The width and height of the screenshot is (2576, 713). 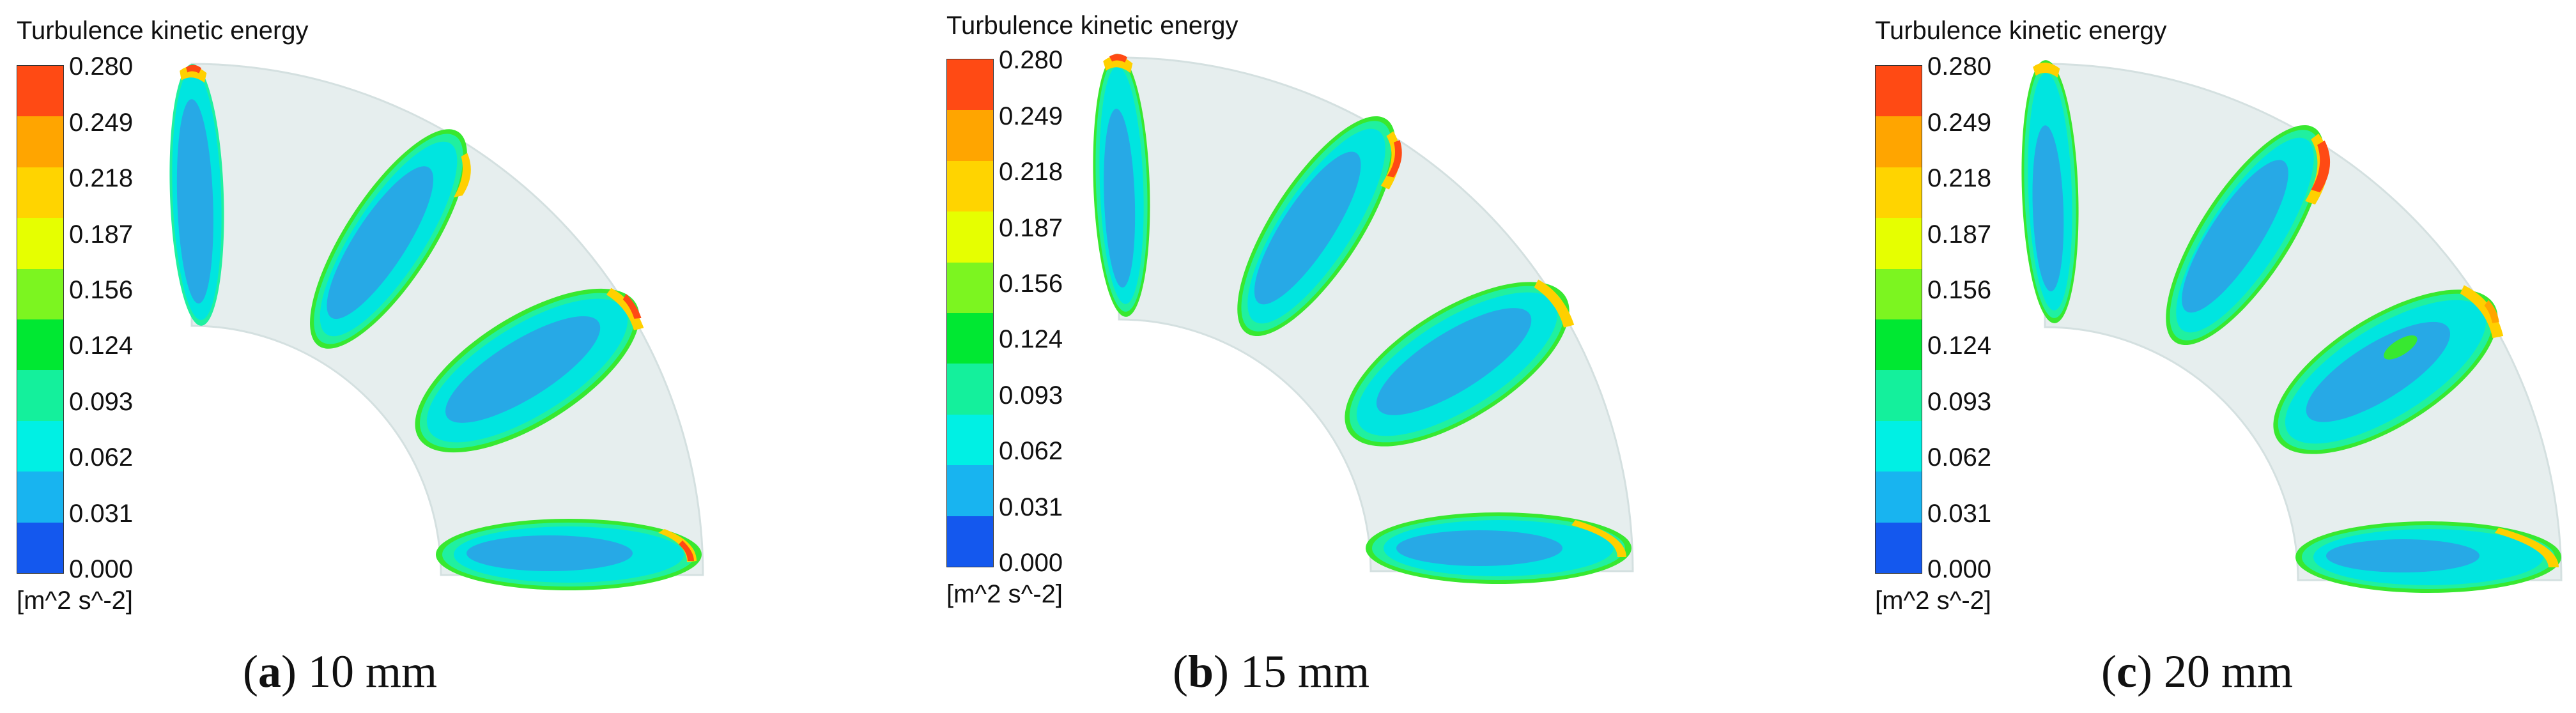 I want to click on panel-caption: (b) 15 mm, so click(x=1271, y=671).